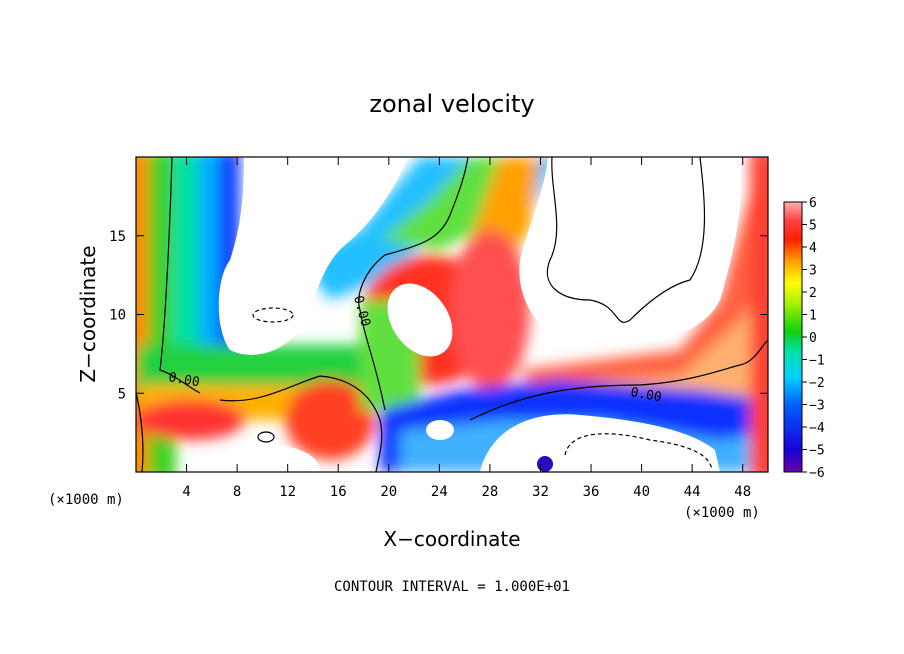  Describe the element at coordinates (452, 587) in the screenshot. I see `contour-interval-note: CONTOUR INTERVAL = 1.000E+01` at that location.